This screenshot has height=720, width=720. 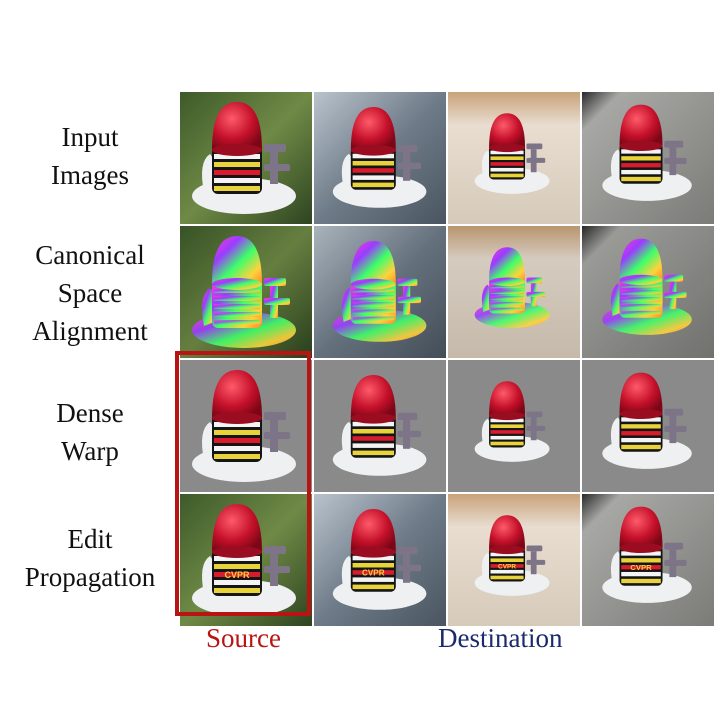 I want to click on grid-image-r4-c3: CVPR, so click(x=514, y=560).